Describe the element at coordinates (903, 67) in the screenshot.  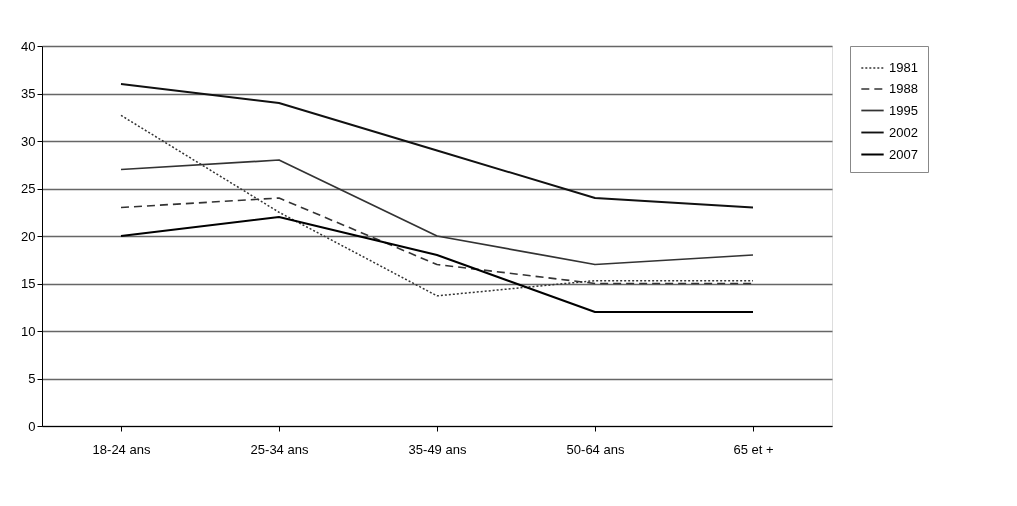
I see `legend-label: 1981` at that location.